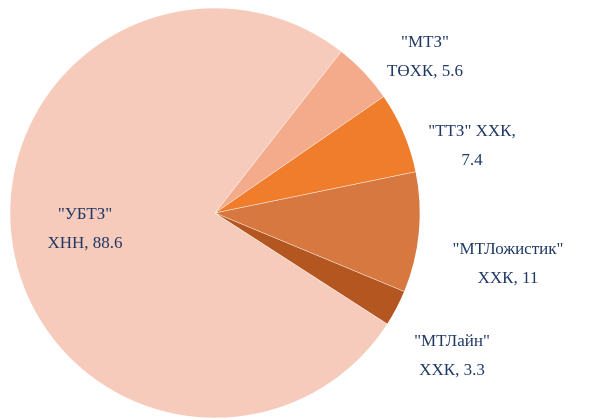 This screenshot has width=592, height=419. Describe the element at coordinates (472, 130) in the screenshot. I see `data-label: "ТТЗ" ХХК,` at that location.